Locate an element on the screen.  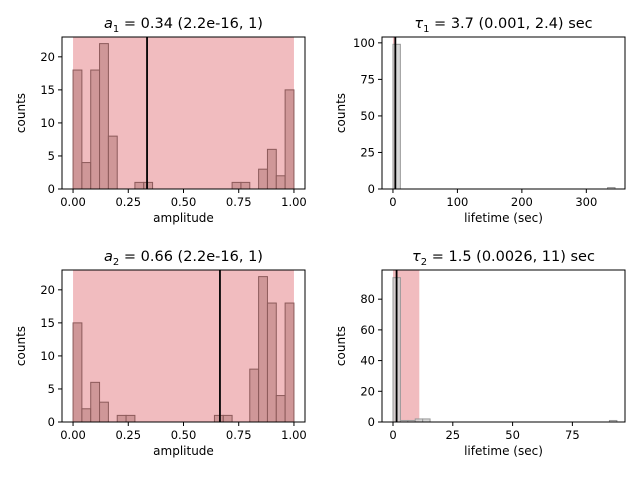
y-tick-label: 100 is located at coordinates (364, 43).